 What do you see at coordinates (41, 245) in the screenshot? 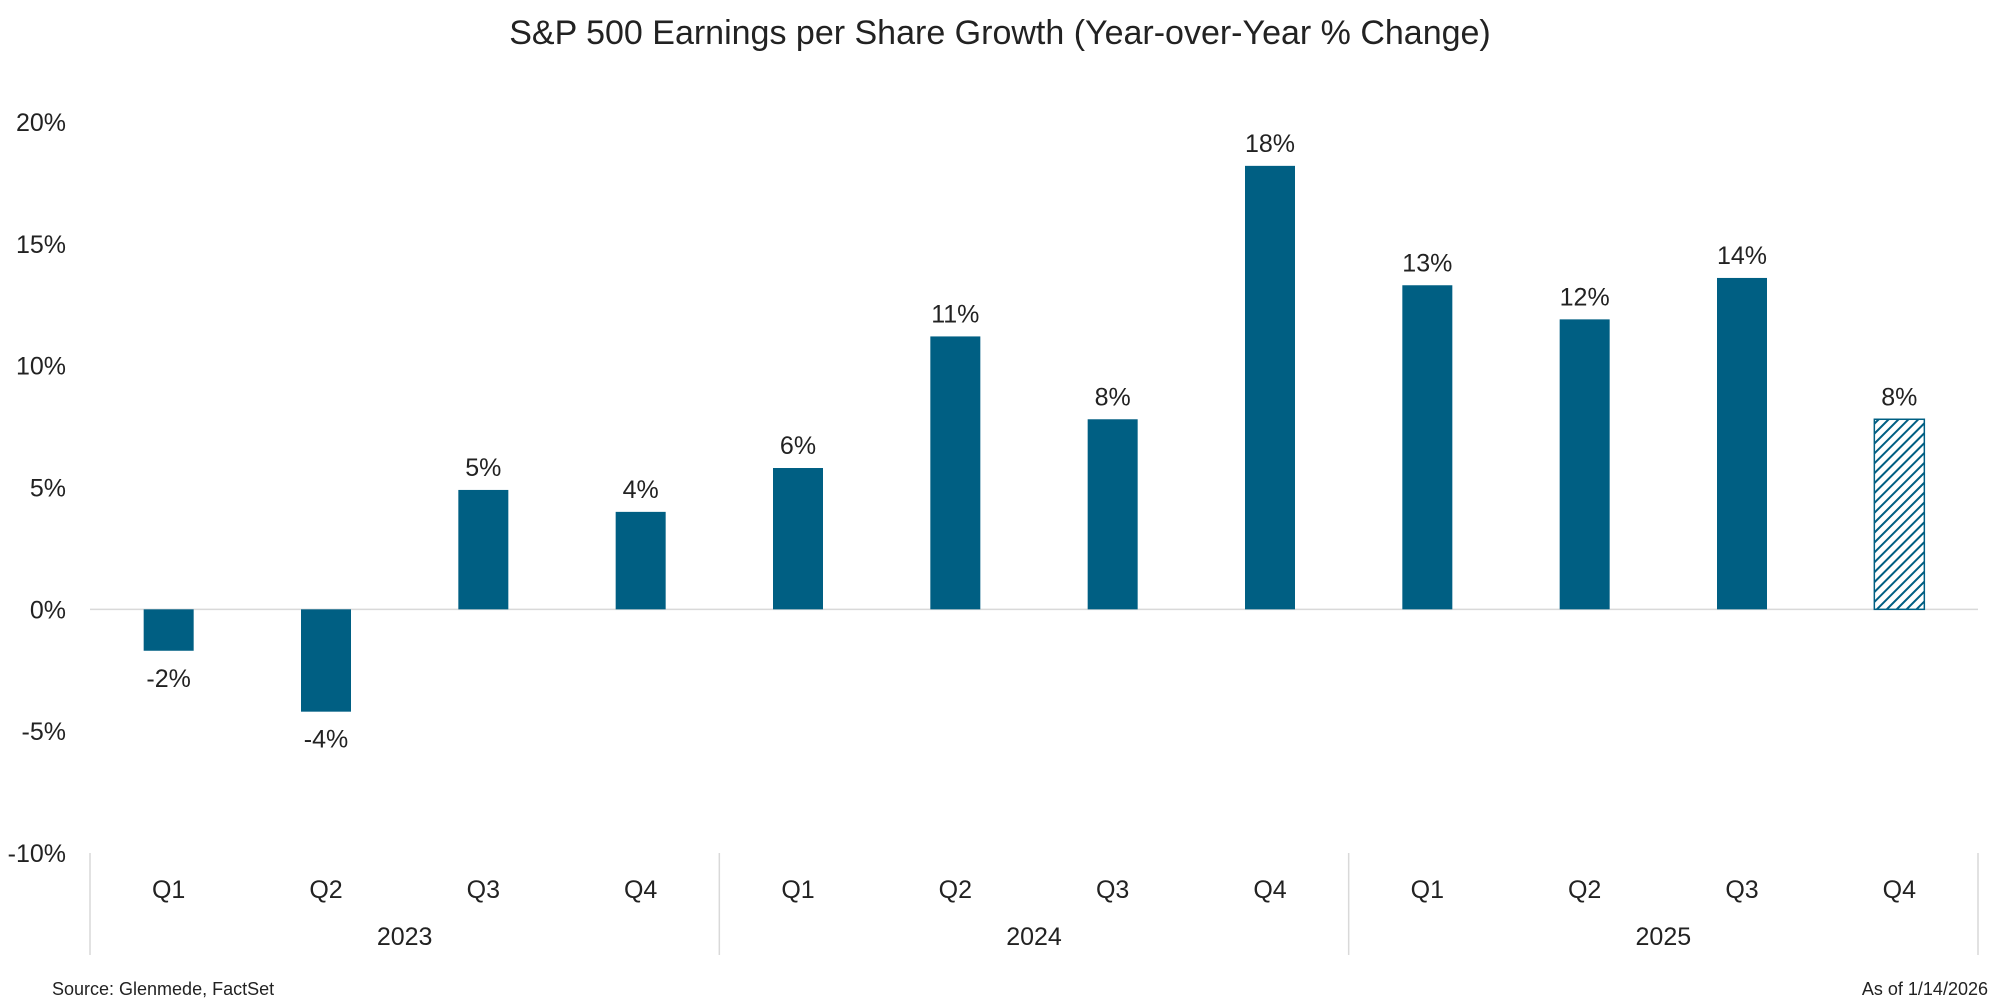
I see `y-tick-label: 15%` at bounding box center [41, 245].